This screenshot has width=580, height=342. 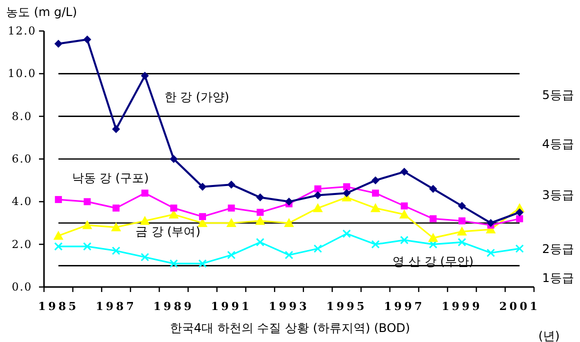 What do you see at coordinates (22, 244) in the screenshot?
I see `y-tick-label: 2.0` at bounding box center [22, 244].